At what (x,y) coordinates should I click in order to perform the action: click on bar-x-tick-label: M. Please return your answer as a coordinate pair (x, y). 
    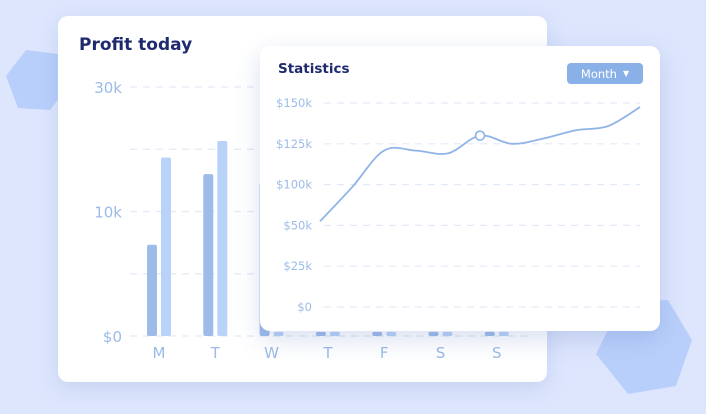
    Looking at the image, I should click on (159, 353).